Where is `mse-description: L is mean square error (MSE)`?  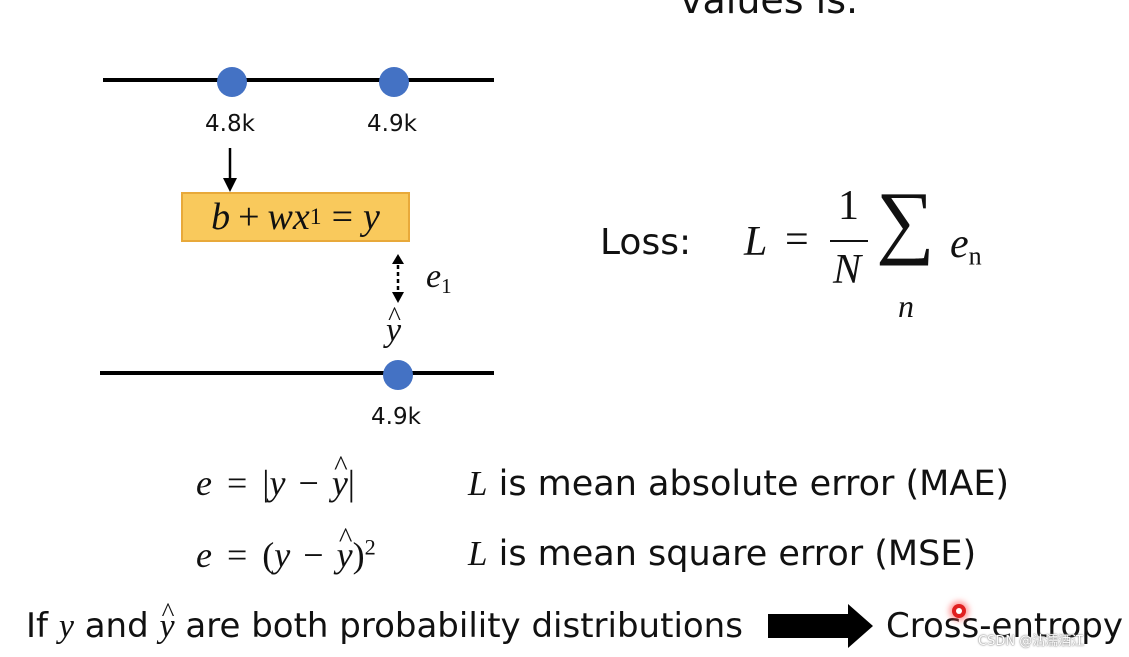
mse-description: L is mean square error (MSE) is located at coordinates (722, 554).